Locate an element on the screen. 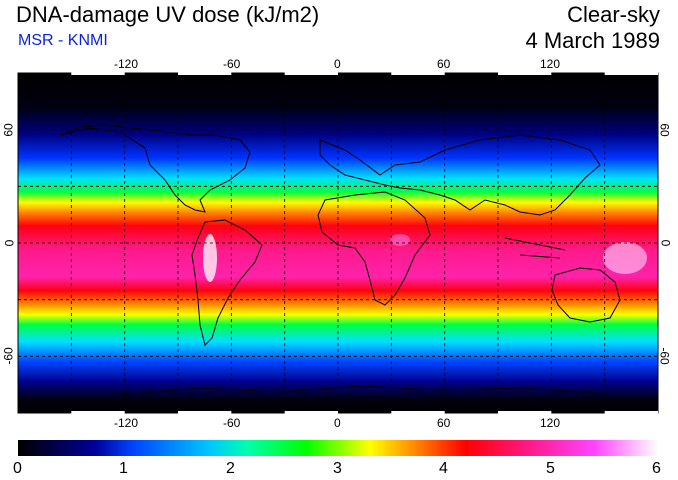 The image size is (678, 480). lon-tick-bottom: 0 is located at coordinates (337, 423).